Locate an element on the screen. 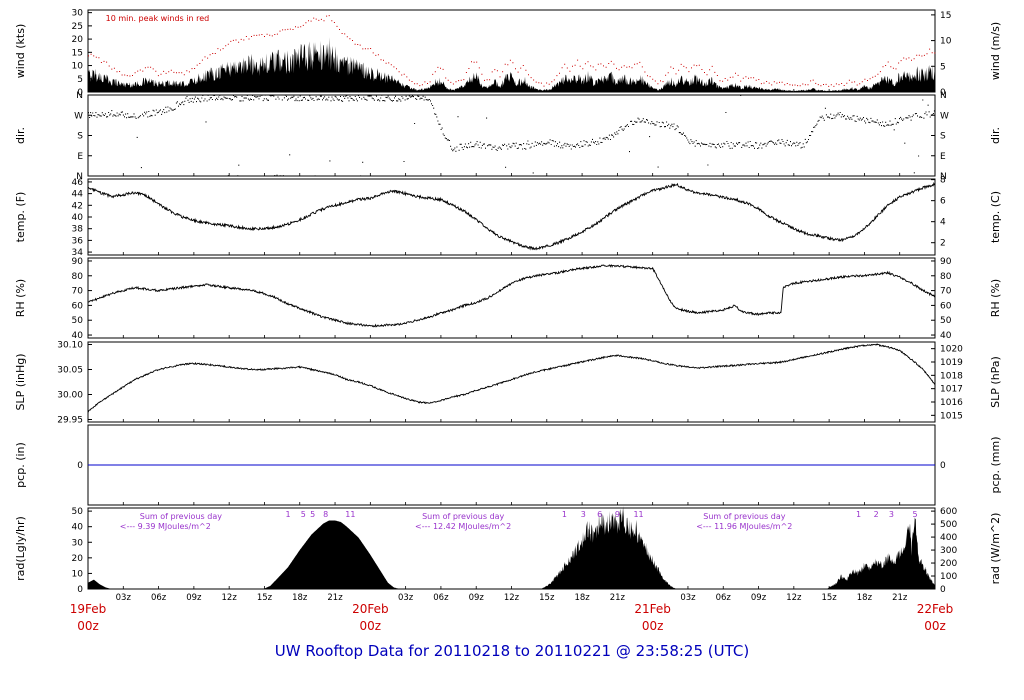  y-tick-label: 44 is located at coordinates (78, 195).